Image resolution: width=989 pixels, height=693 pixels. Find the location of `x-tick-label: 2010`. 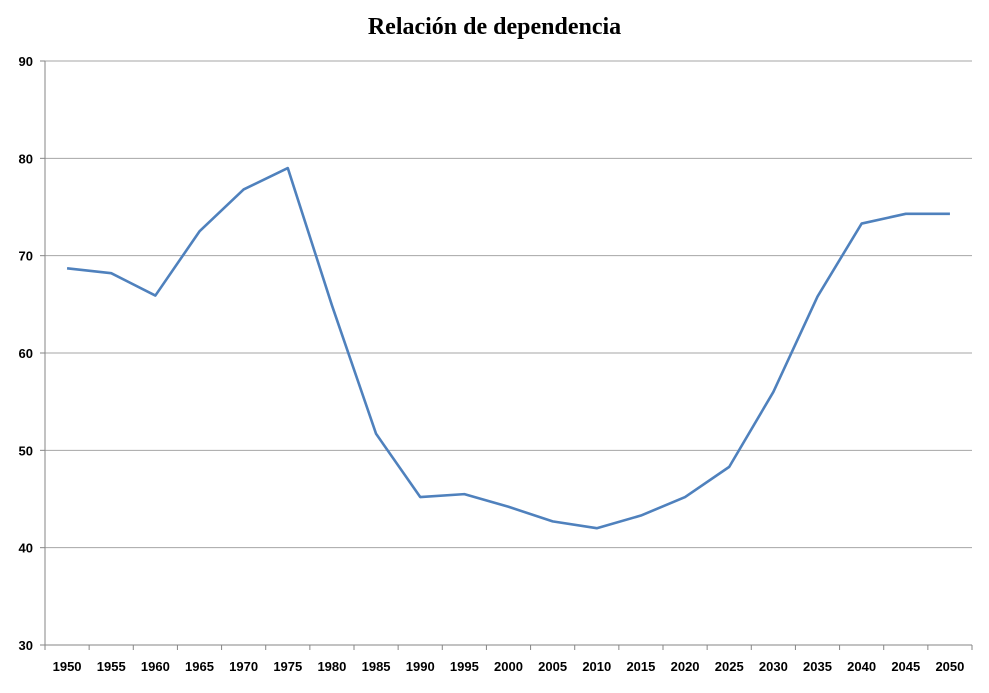

x-tick-label: 2010 is located at coordinates (596, 666).